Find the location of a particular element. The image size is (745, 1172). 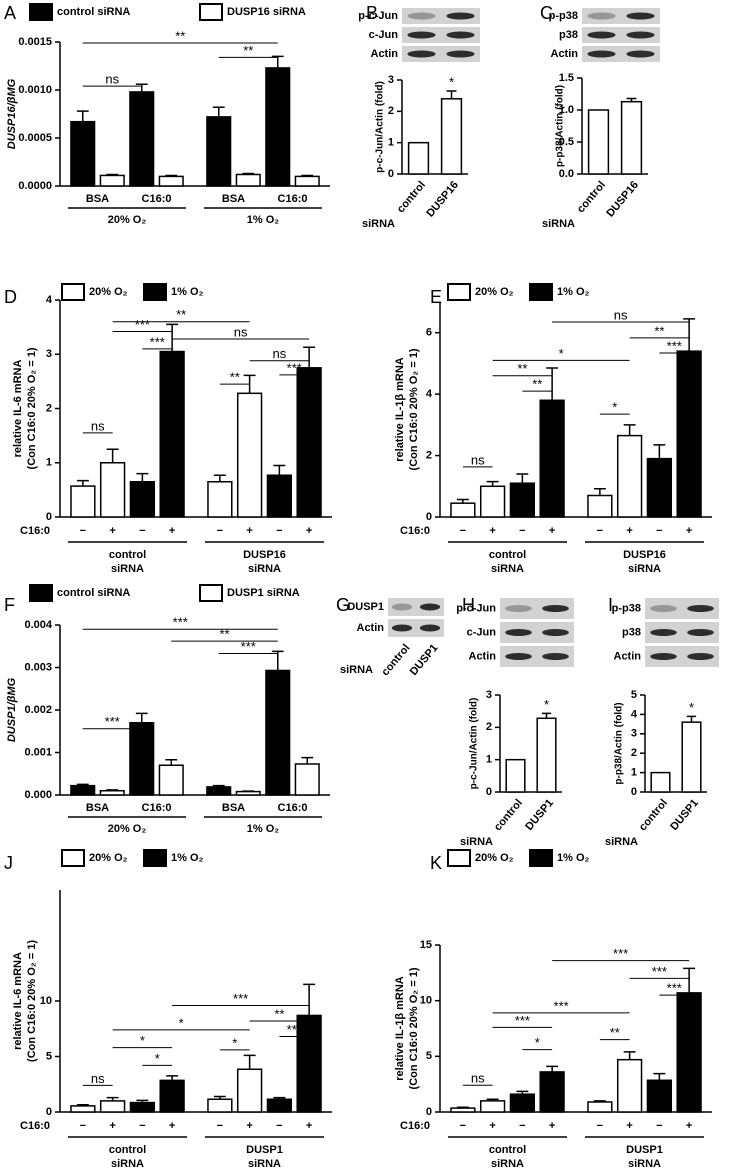

panel-letter: F is located at coordinates (9, 605).